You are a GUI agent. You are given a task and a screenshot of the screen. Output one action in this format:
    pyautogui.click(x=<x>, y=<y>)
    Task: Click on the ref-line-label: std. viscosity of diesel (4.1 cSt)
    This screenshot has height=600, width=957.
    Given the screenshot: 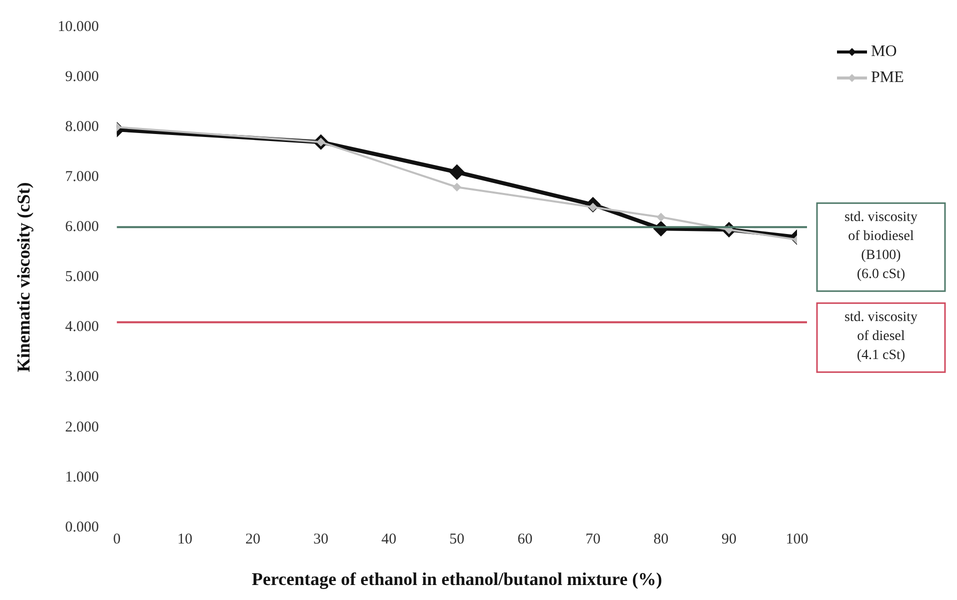 What is the action you would take?
    pyautogui.click(x=881, y=336)
    